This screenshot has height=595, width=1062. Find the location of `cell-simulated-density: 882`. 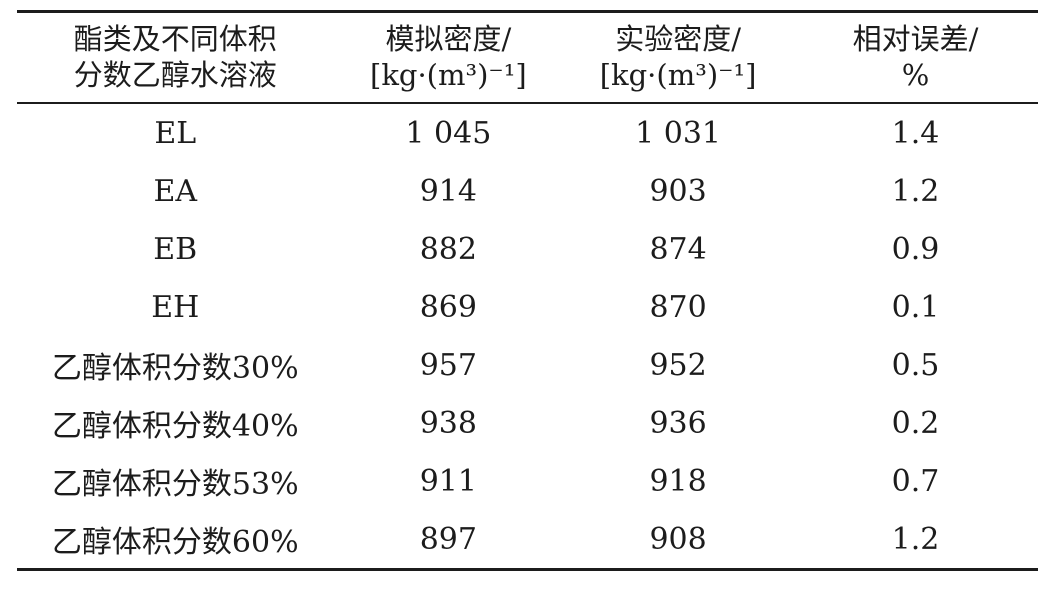

cell-simulated-density: 882 is located at coordinates (448, 249).